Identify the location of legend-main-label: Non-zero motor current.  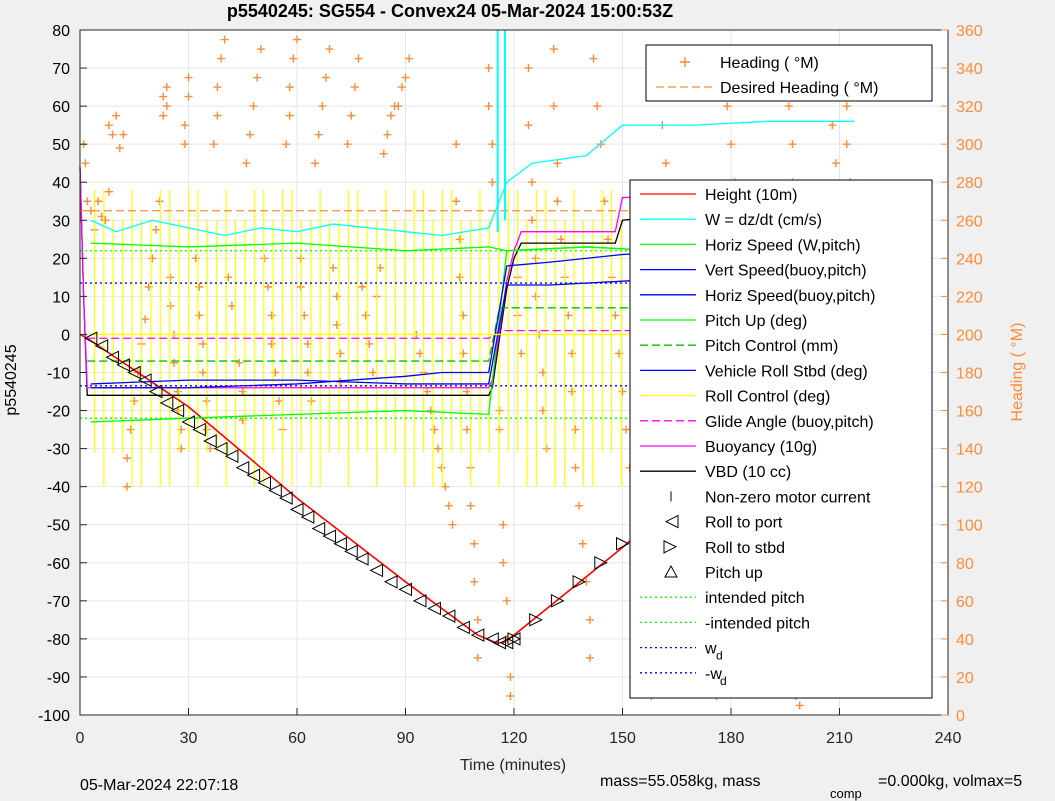
(788, 497).